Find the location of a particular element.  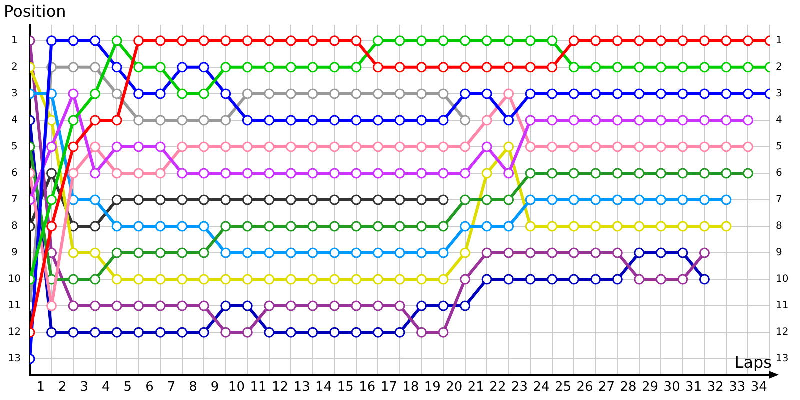

x-tick-label: 3 is located at coordinates (84, 388).